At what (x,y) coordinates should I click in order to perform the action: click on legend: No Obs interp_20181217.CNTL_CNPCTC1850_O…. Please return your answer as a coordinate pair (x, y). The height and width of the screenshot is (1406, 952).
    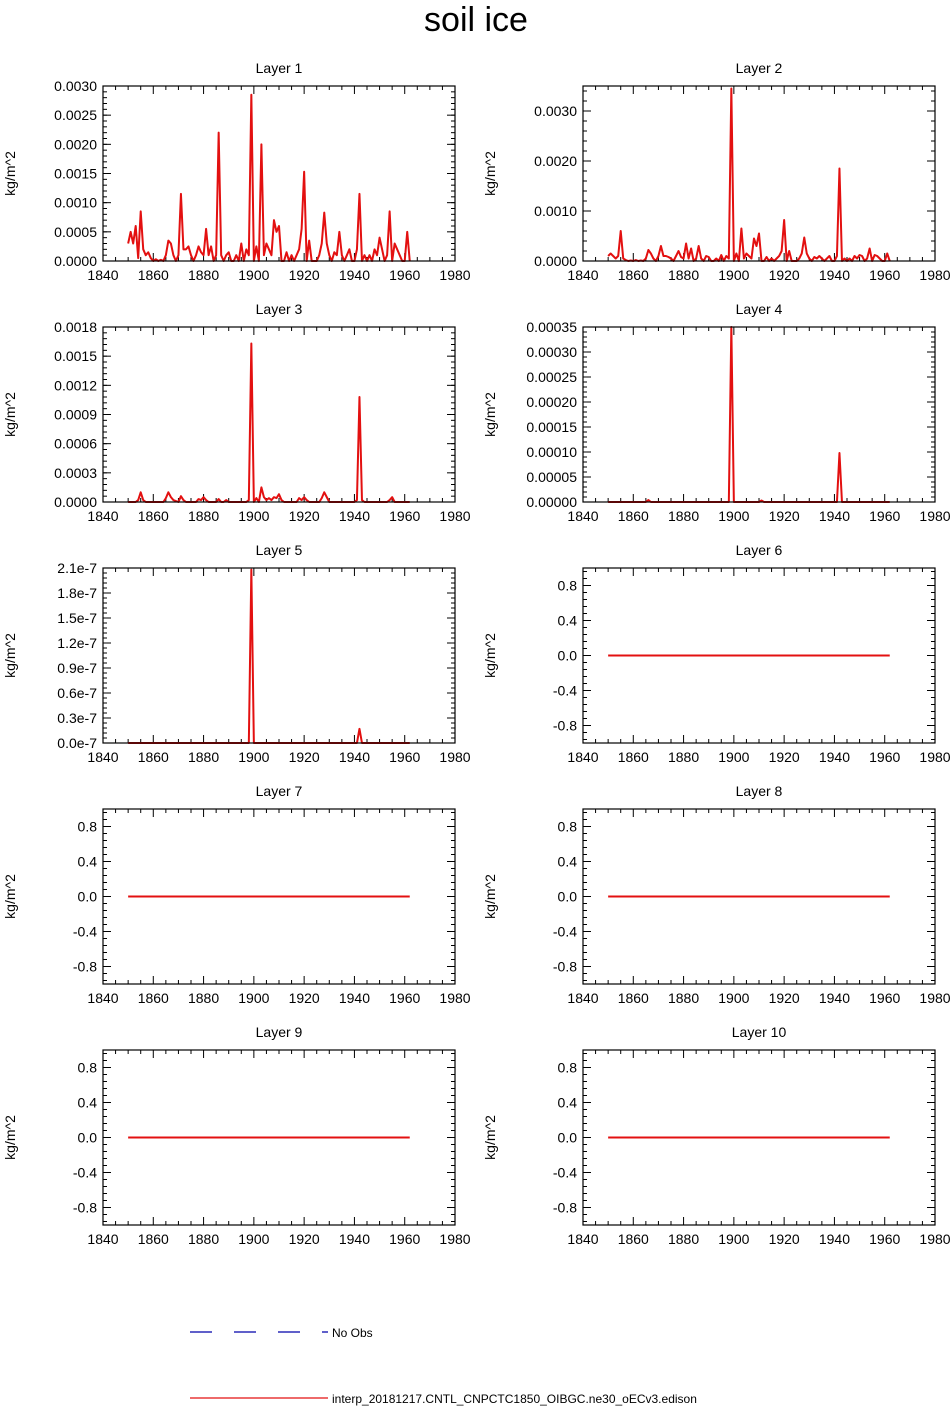
    Looking at the image, I should click on (443, 1366).